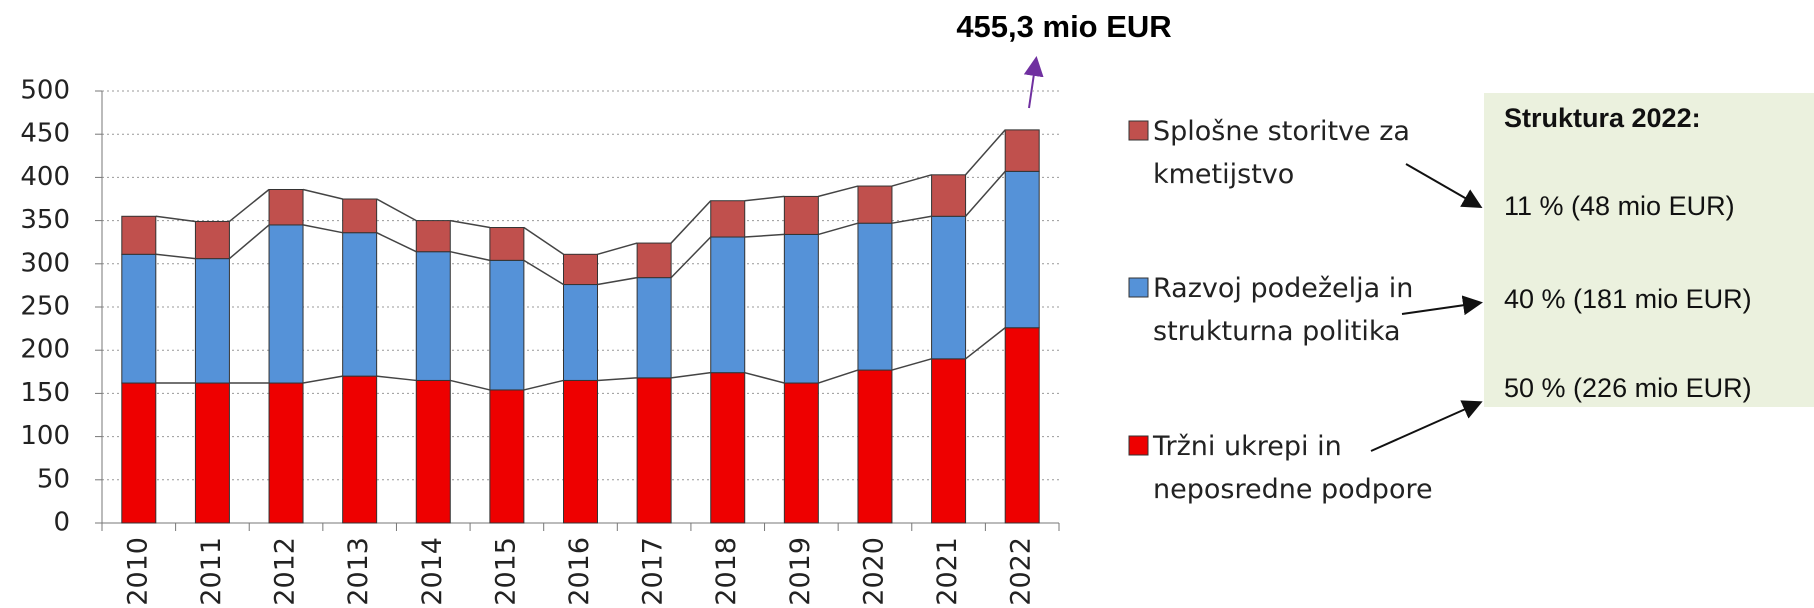  Describe the element at coordinates (285, 571) in the screenshot. I see `x-tick-label: 2012` at that location.